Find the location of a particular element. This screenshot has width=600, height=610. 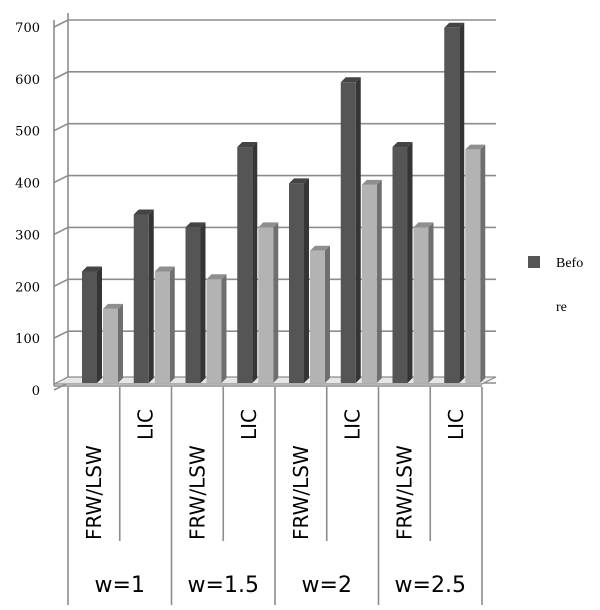

legend: Befo re is located at coordinates (555, 285).